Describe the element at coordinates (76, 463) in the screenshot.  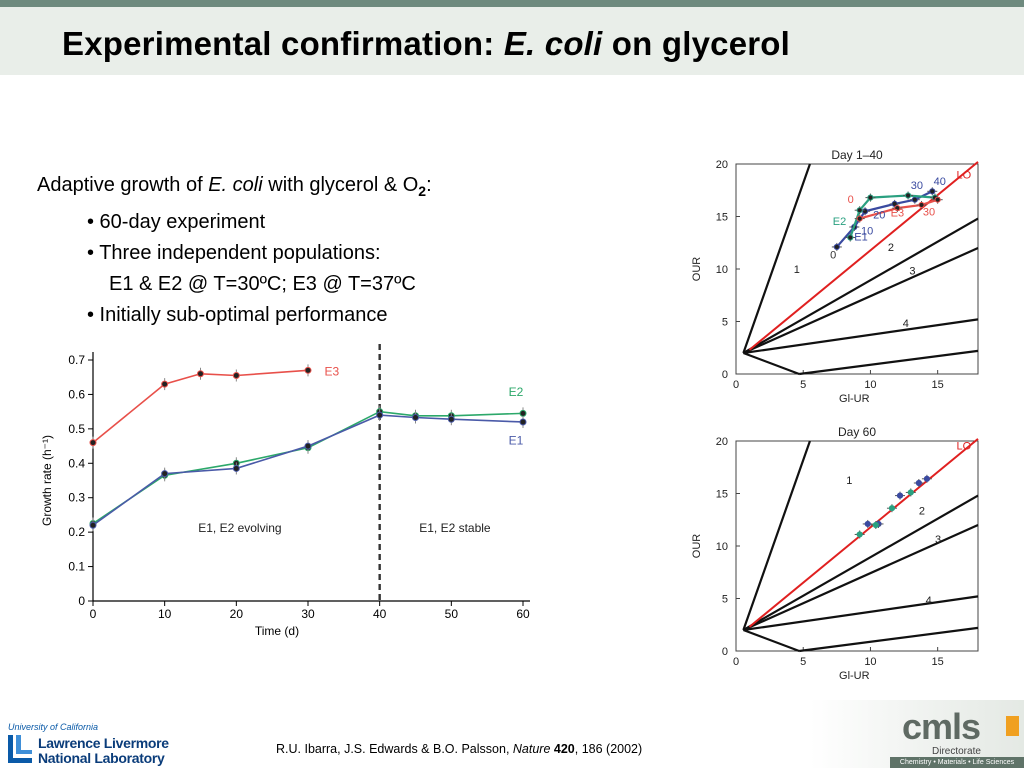
I see `y-tick-label: 0.4` at that location.